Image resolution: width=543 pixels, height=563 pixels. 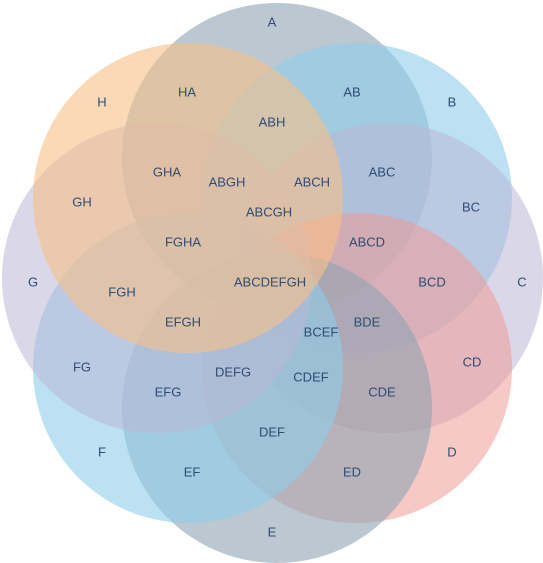 What do you see at coordinates (310, 376) in the screenshot?
I see `label-cdef: CDEF` at bounding box center [310, 376].